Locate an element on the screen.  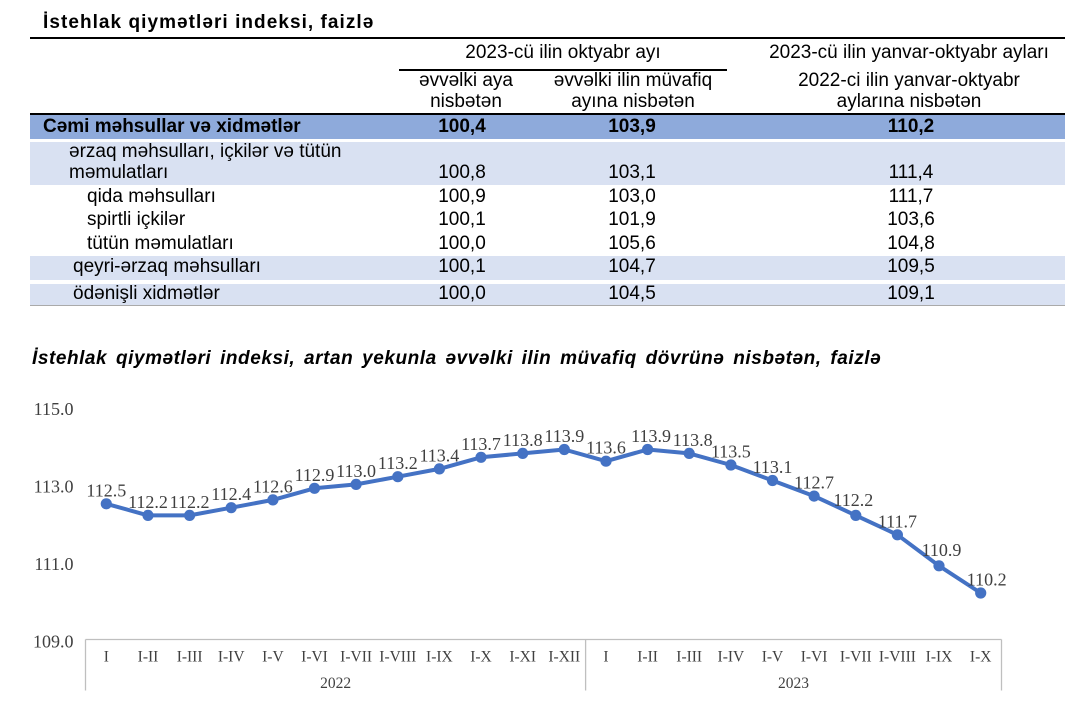
svg-text: 113.6 is located at coordinates (606, 448).